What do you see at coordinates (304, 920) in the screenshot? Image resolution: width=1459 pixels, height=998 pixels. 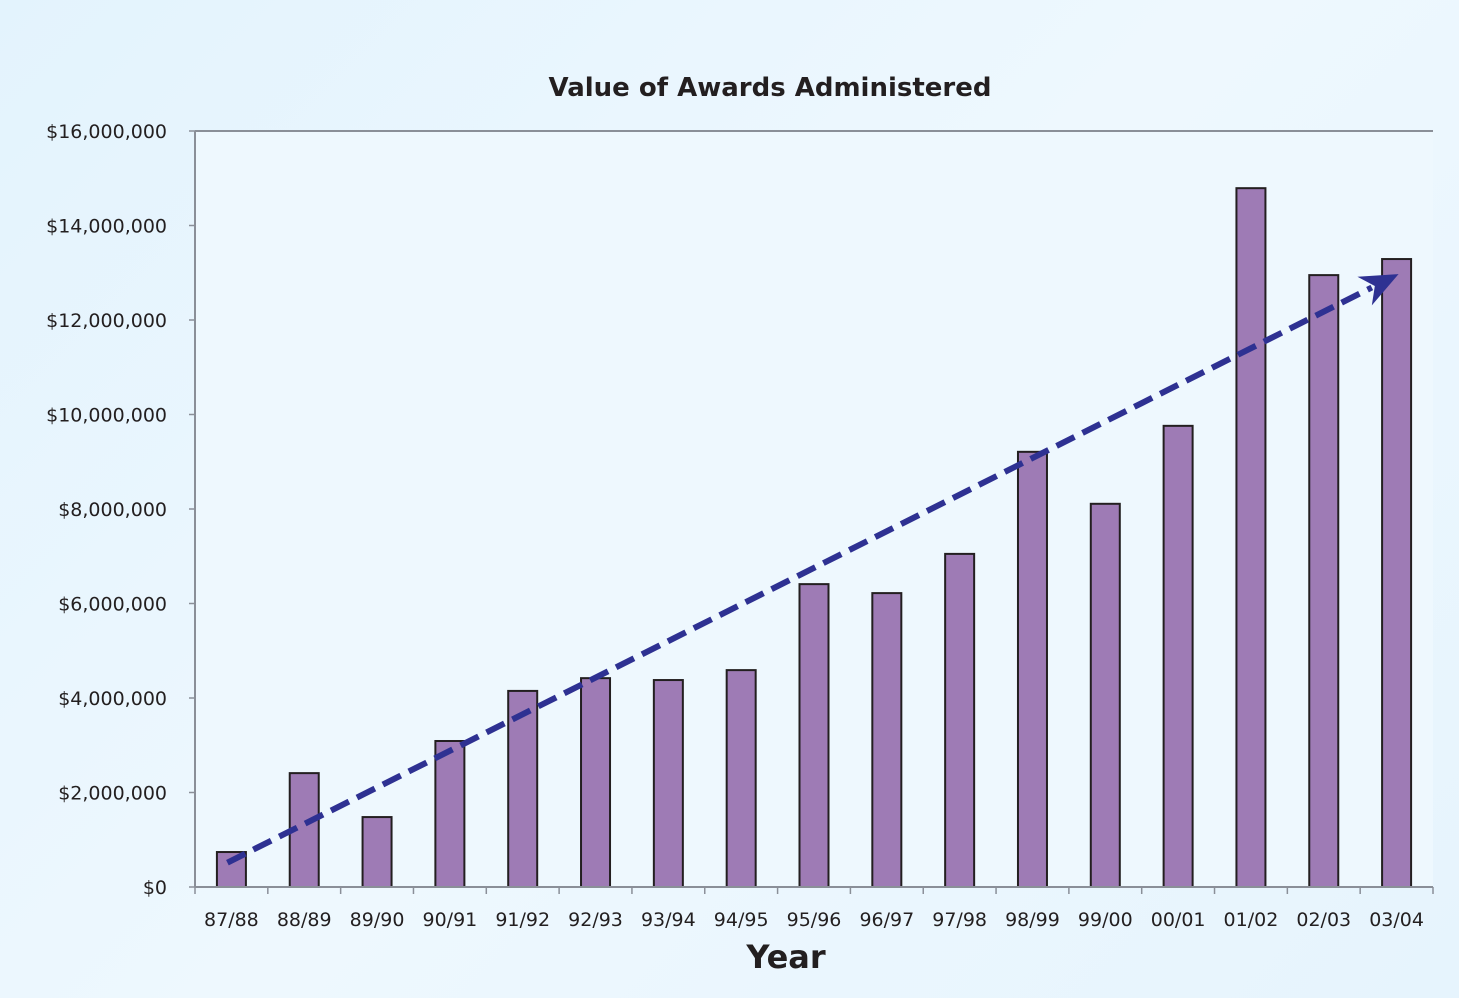 I see `x-tick-label: 88/89` at bounding box center [304, 920].